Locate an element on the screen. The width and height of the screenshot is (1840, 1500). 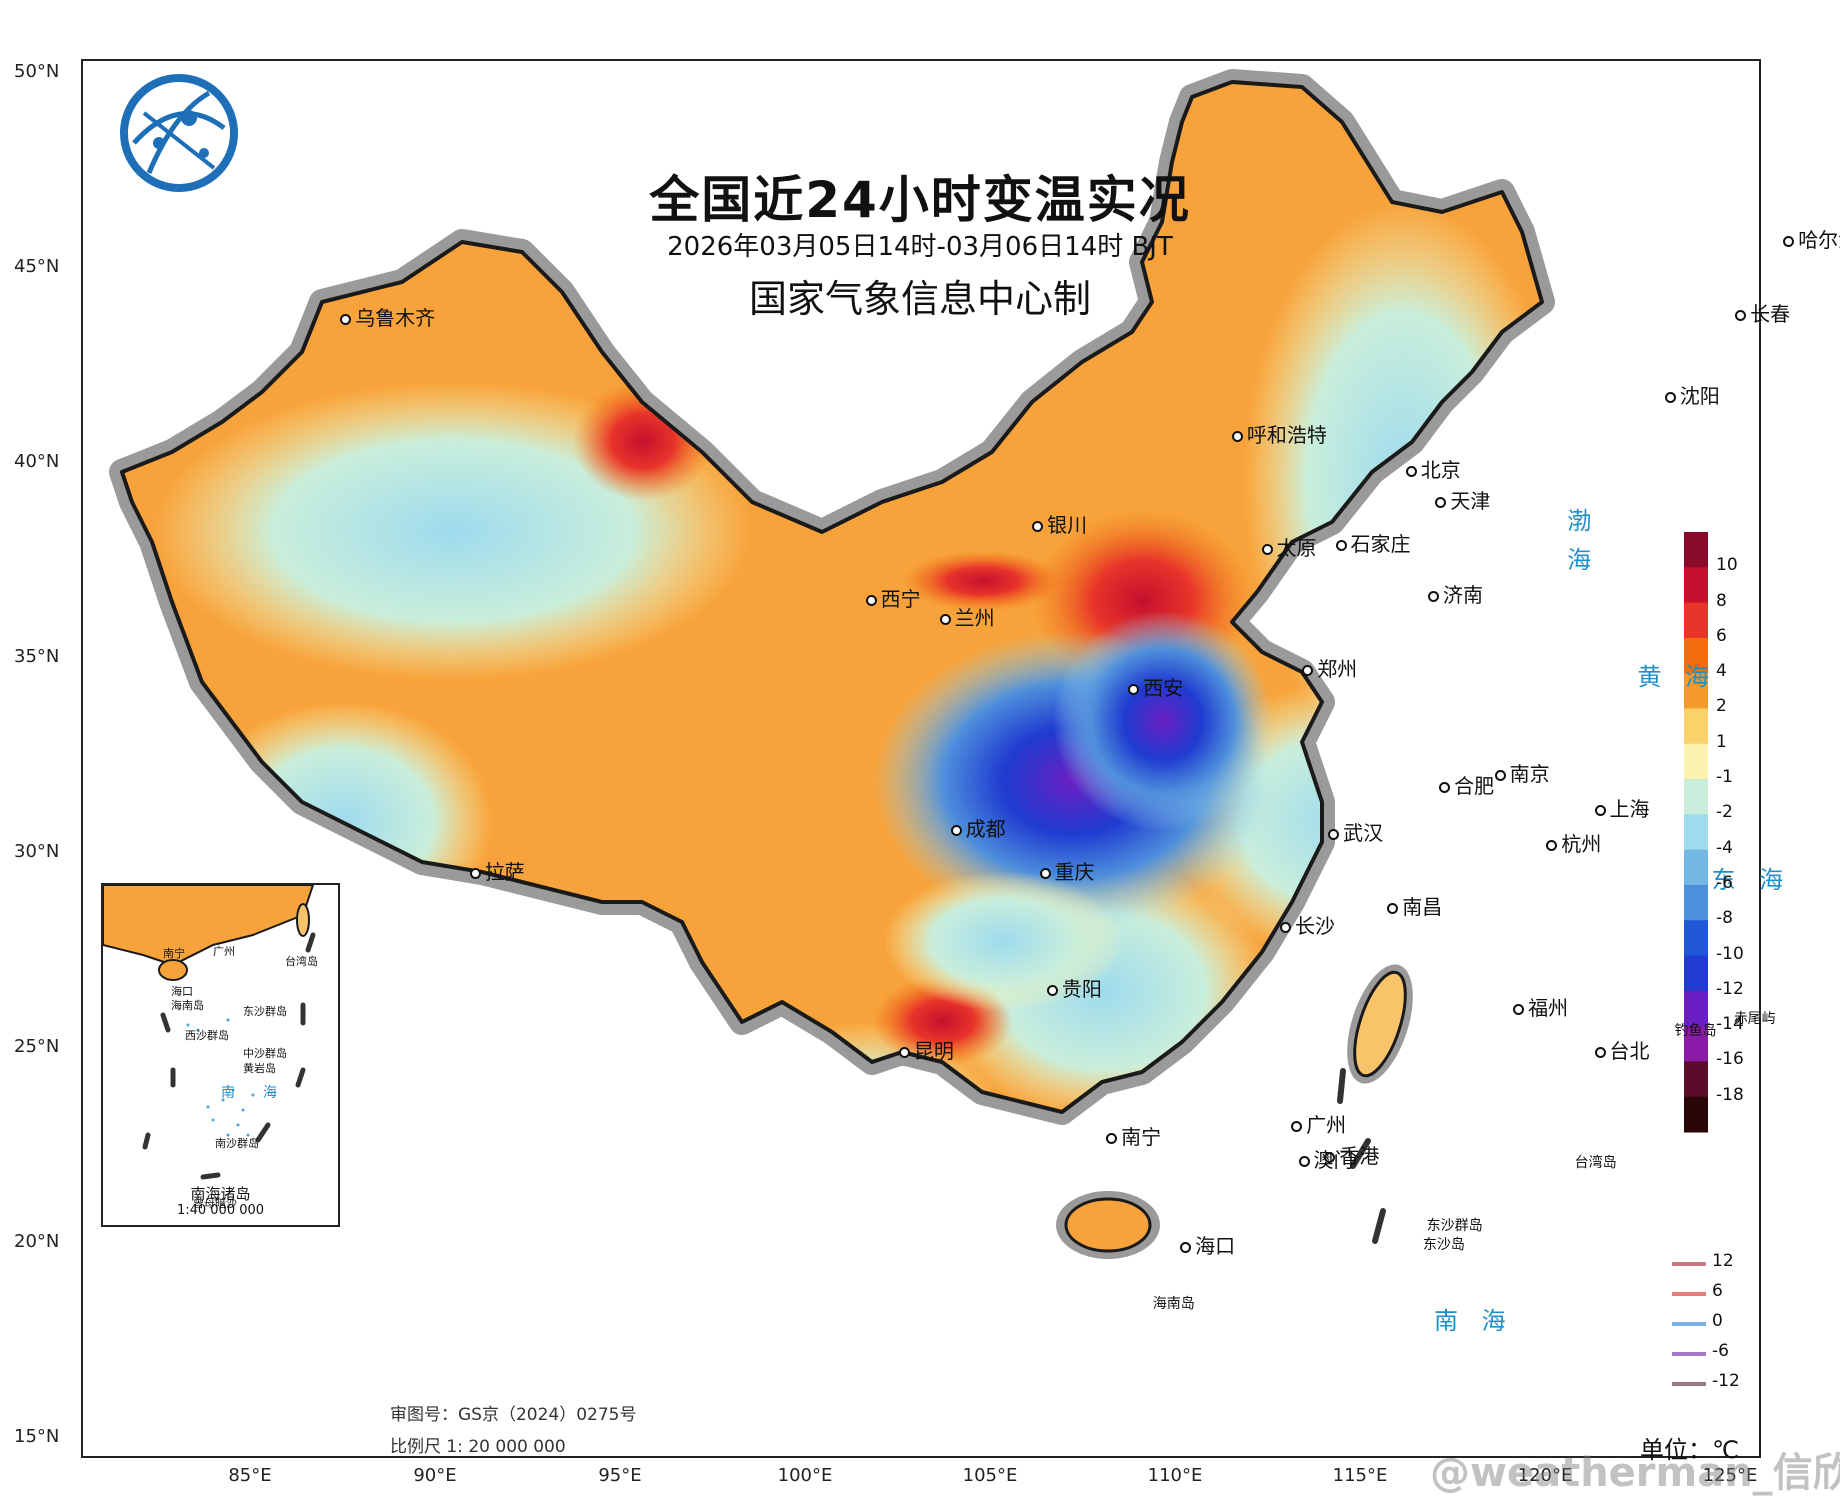
city-label: 台北 is located at coordinates (1622, 1049).